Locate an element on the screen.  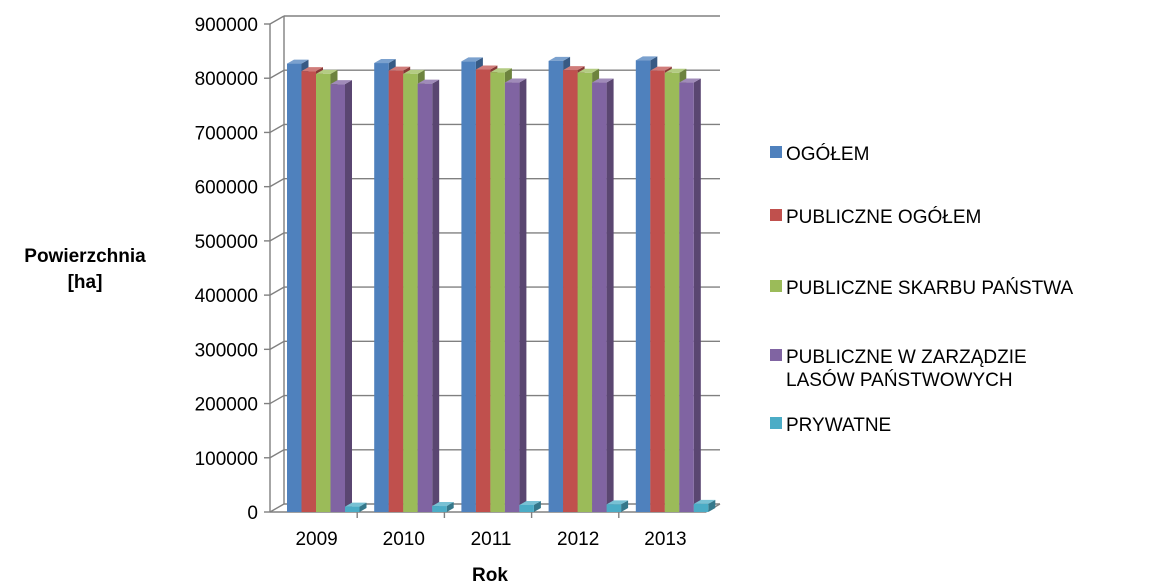
legend-label: PUBLICZNE OGÓŁEM is located at coordinates (883, 217).